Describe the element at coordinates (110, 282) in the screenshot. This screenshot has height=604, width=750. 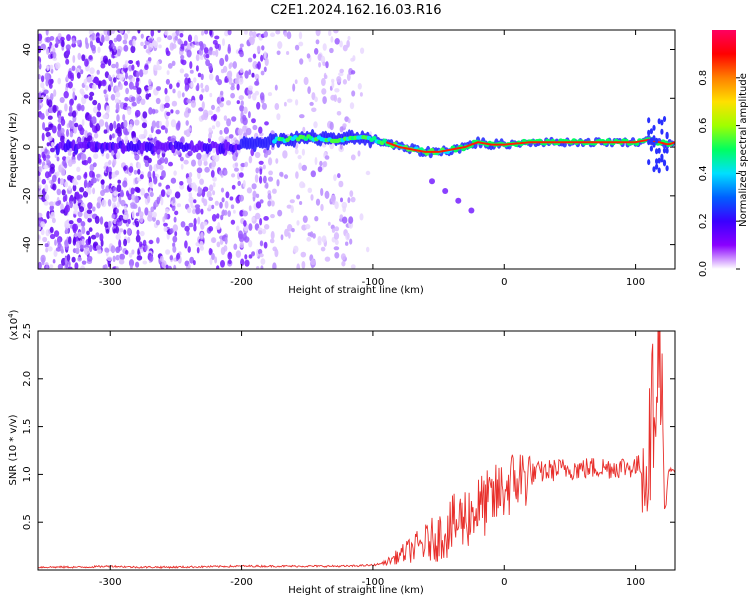
I see `x-tick-label: -300` at that location.